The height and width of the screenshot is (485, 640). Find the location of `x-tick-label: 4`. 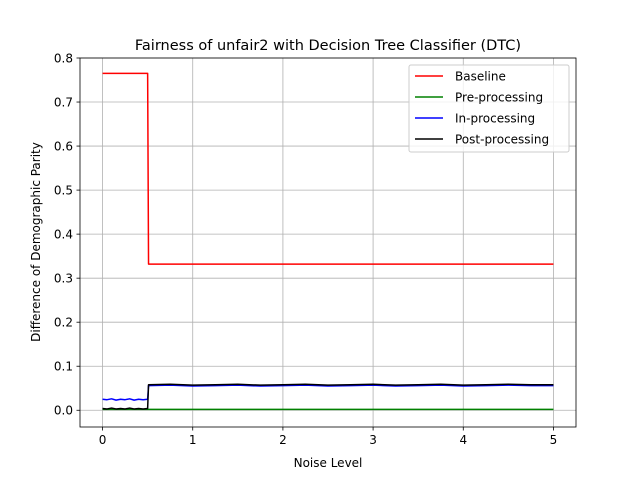

x-tick-label: 4 is located at coordinates (463, 440).